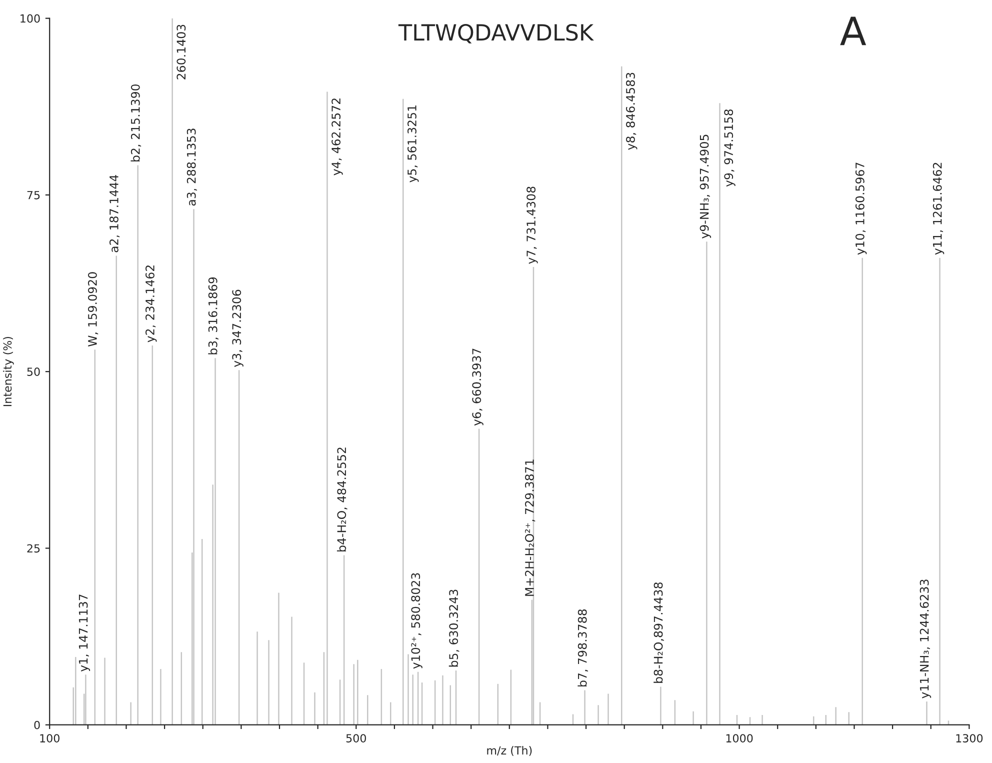 The width and height of the screenshot is (992, 763). I want to click on x-tick-label: 500, so click(356, 738).